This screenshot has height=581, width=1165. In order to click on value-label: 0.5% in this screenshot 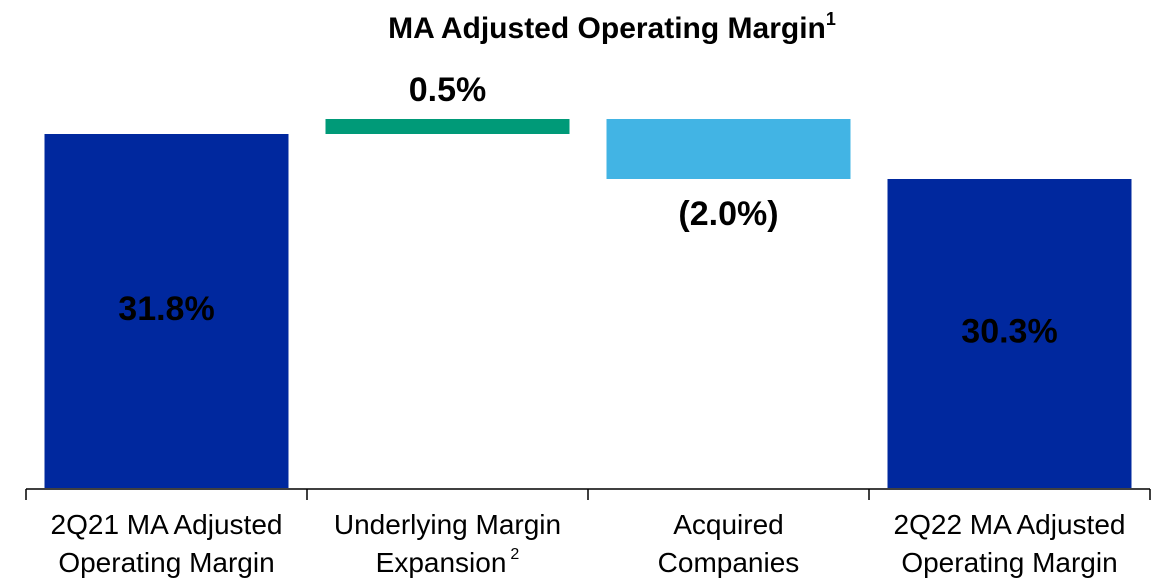, I will do `click(448, 90)`.